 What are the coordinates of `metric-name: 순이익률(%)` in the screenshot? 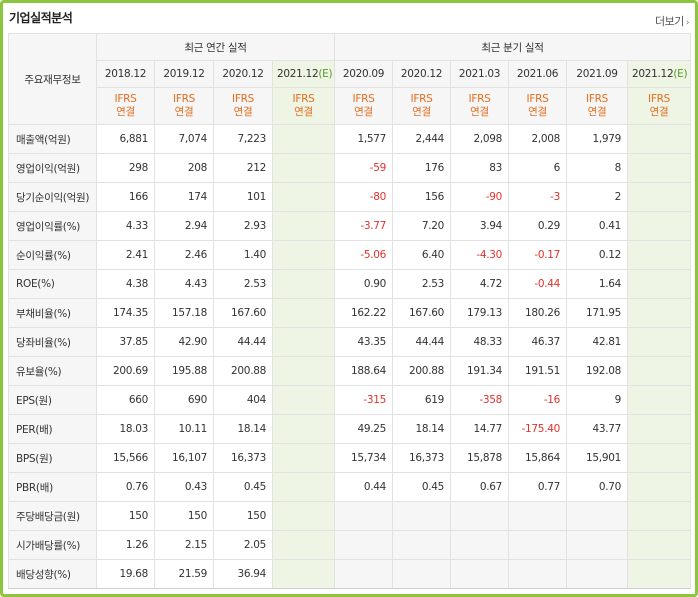 It's located at (52, 255).